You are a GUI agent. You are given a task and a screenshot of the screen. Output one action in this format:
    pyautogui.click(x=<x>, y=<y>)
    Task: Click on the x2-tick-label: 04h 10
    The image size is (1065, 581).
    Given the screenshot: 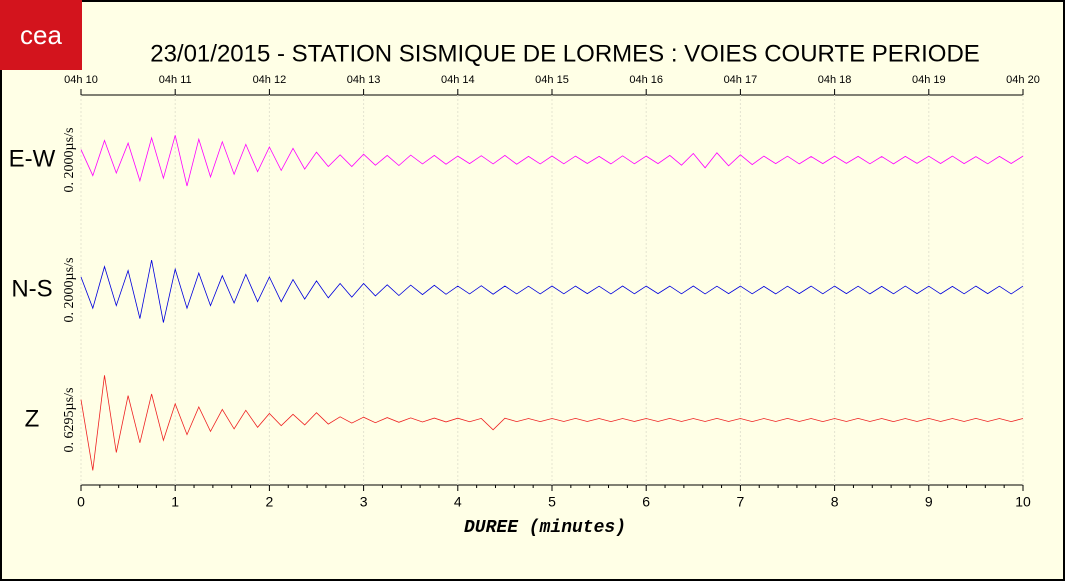 What is the action you would take?
    pyautogui.click(x=81, y=80)
    